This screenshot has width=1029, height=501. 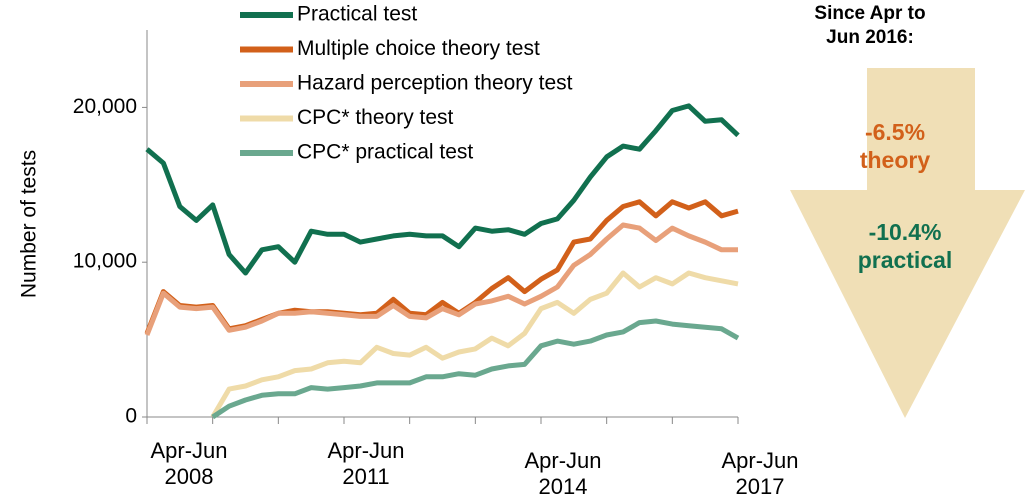 What do you see at coordinates (895, 146) in the screenshot?
I see `annotation: -6.5% theory` at bounding box center [895, 146].